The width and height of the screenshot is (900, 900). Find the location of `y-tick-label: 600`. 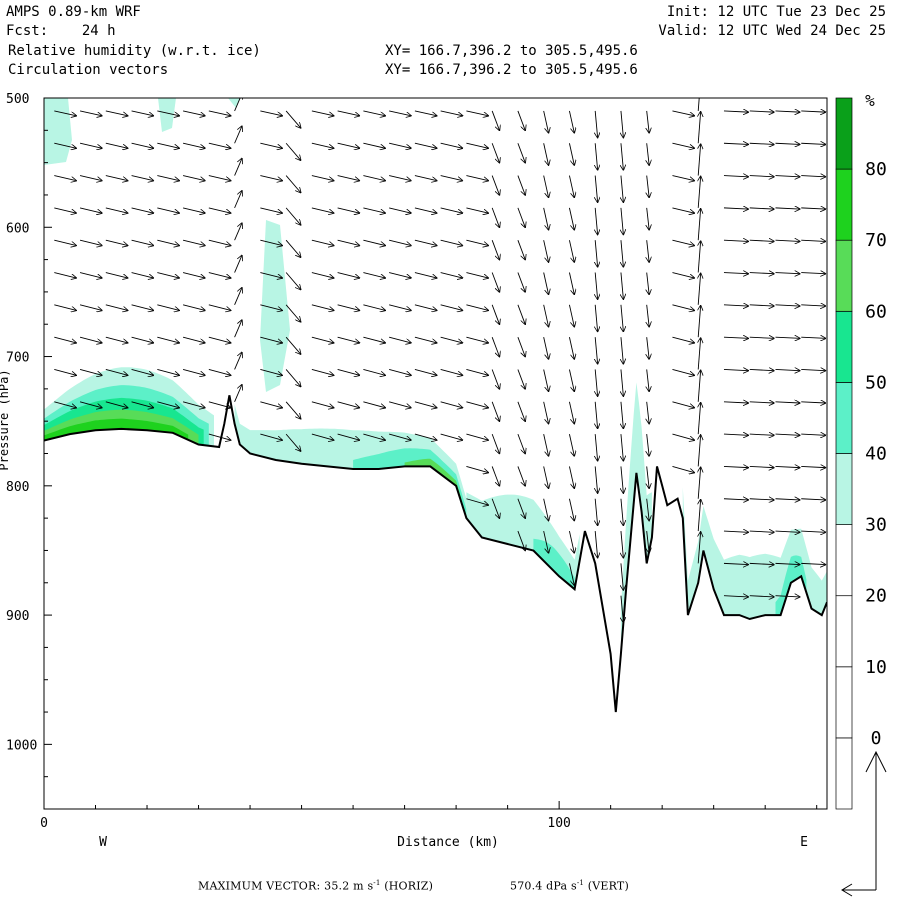

y-tick-label: 600 is located at coordinates (17, 228).